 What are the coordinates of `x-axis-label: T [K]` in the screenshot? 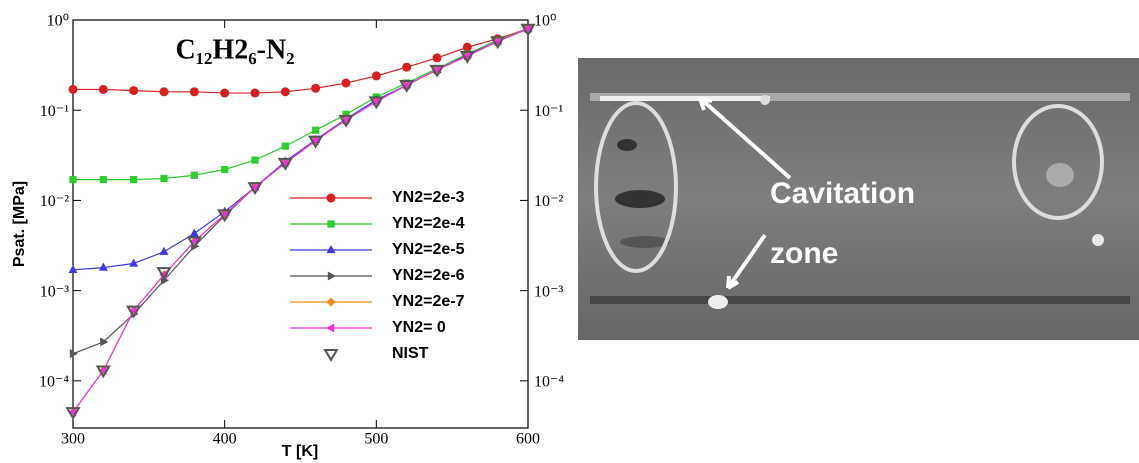 It's located at (300, 451).